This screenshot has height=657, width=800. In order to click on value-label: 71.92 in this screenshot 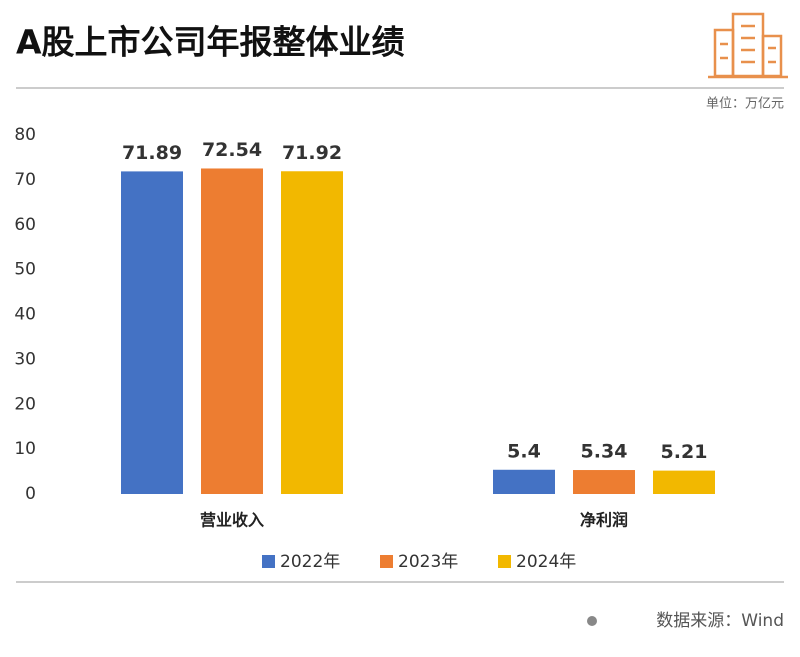, I will do `click(312, 153)`.